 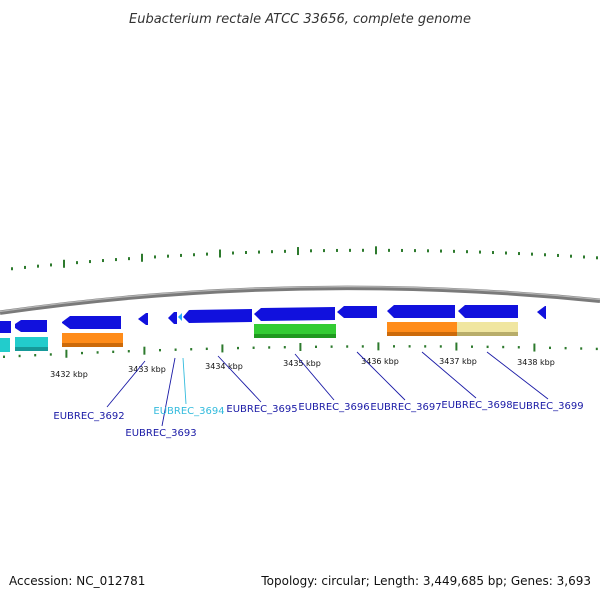 I want to click on kbp-label: 3437 kbp, so click(x=458, y=361).